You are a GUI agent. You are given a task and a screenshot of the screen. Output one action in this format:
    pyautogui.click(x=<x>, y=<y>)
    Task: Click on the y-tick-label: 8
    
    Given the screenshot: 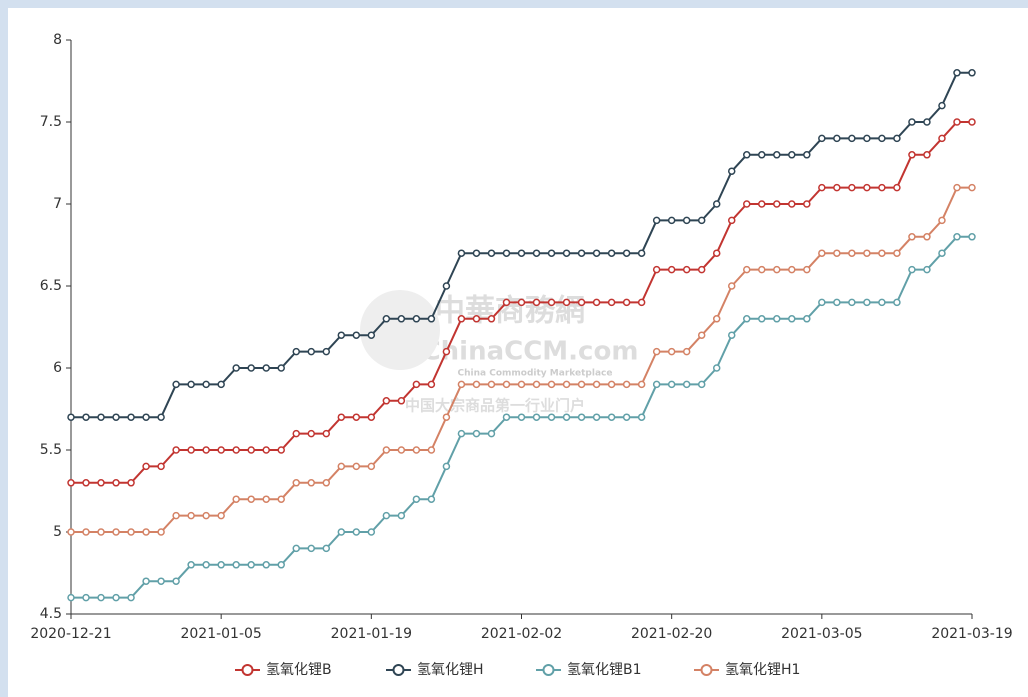 What is the action you would take?
    pyautogui.click(x=57, y=40)
    